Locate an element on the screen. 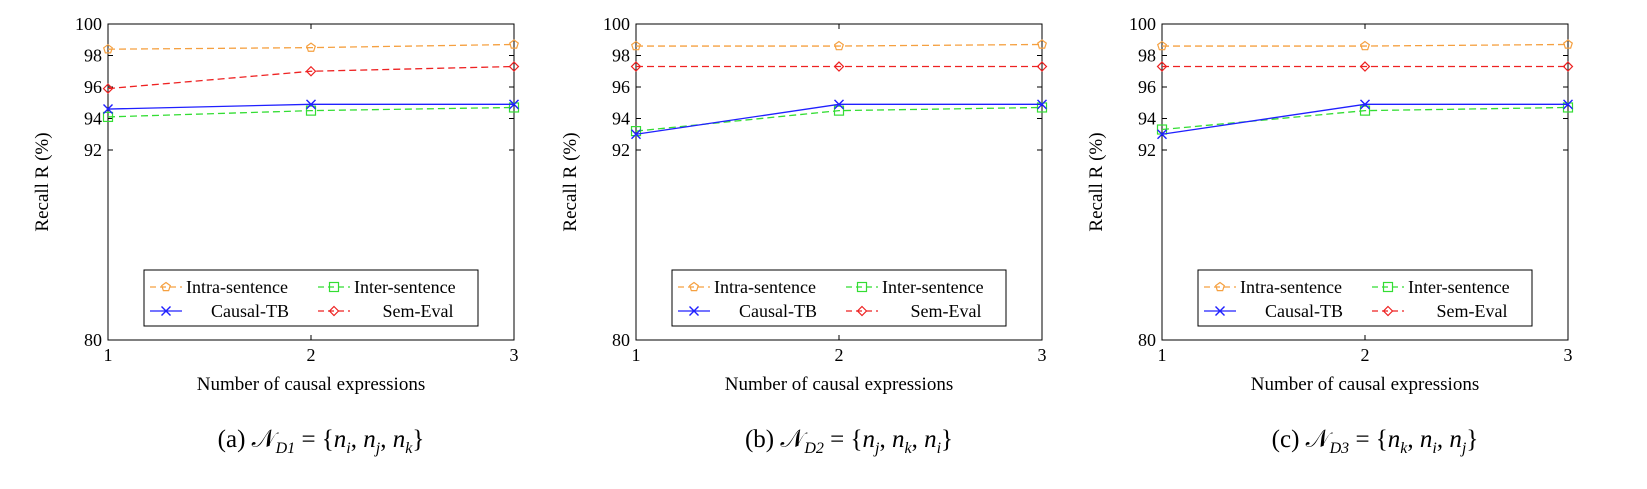 This screenshot has height=489, width=1647. y-axis-label: Recall R (%) is located at coordinates (570, 181).